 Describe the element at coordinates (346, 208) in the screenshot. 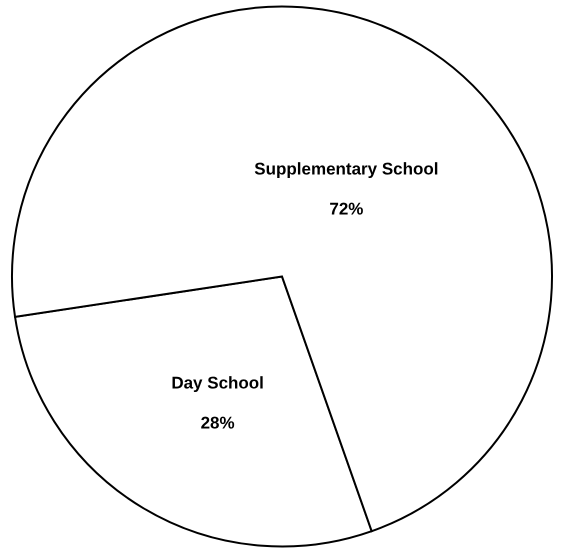

I see `data-label: 72%` at that location.